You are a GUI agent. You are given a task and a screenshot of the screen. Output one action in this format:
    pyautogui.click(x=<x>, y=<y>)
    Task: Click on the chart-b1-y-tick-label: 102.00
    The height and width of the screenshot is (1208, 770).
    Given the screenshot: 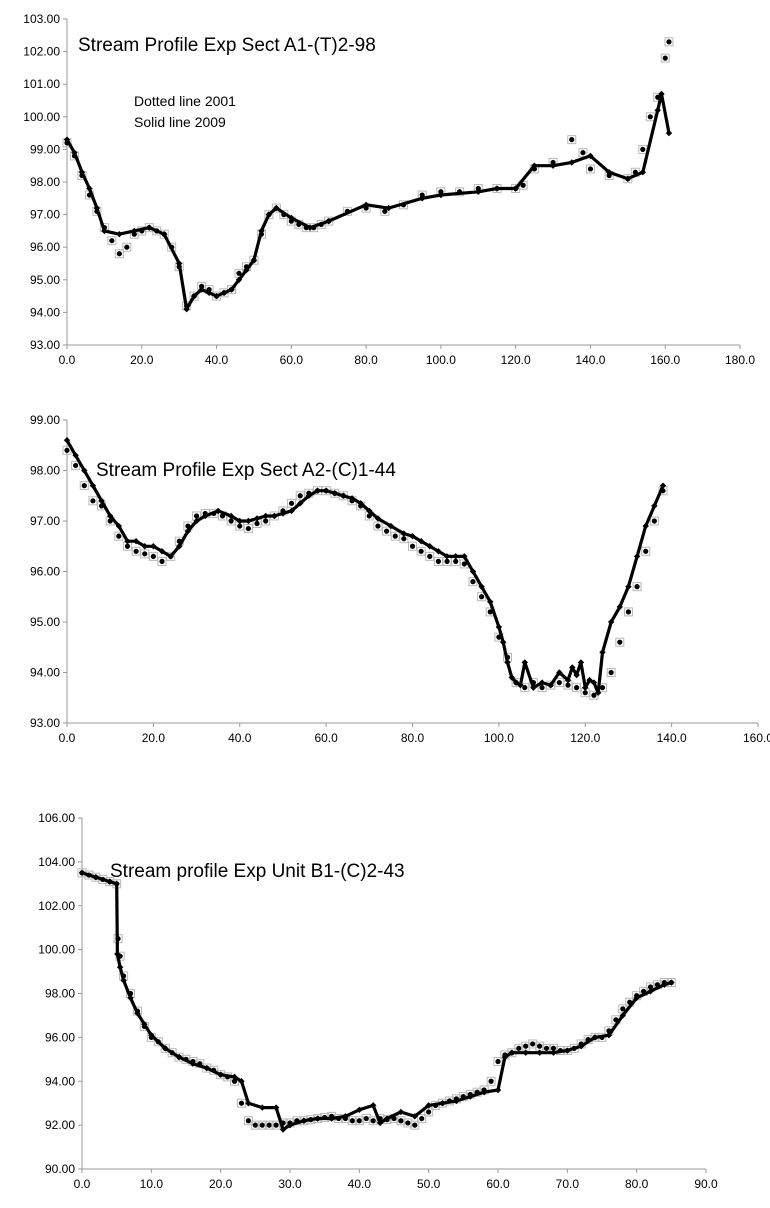 What is the action you would take?
    pyautogui.click(x=56, y=906)
    